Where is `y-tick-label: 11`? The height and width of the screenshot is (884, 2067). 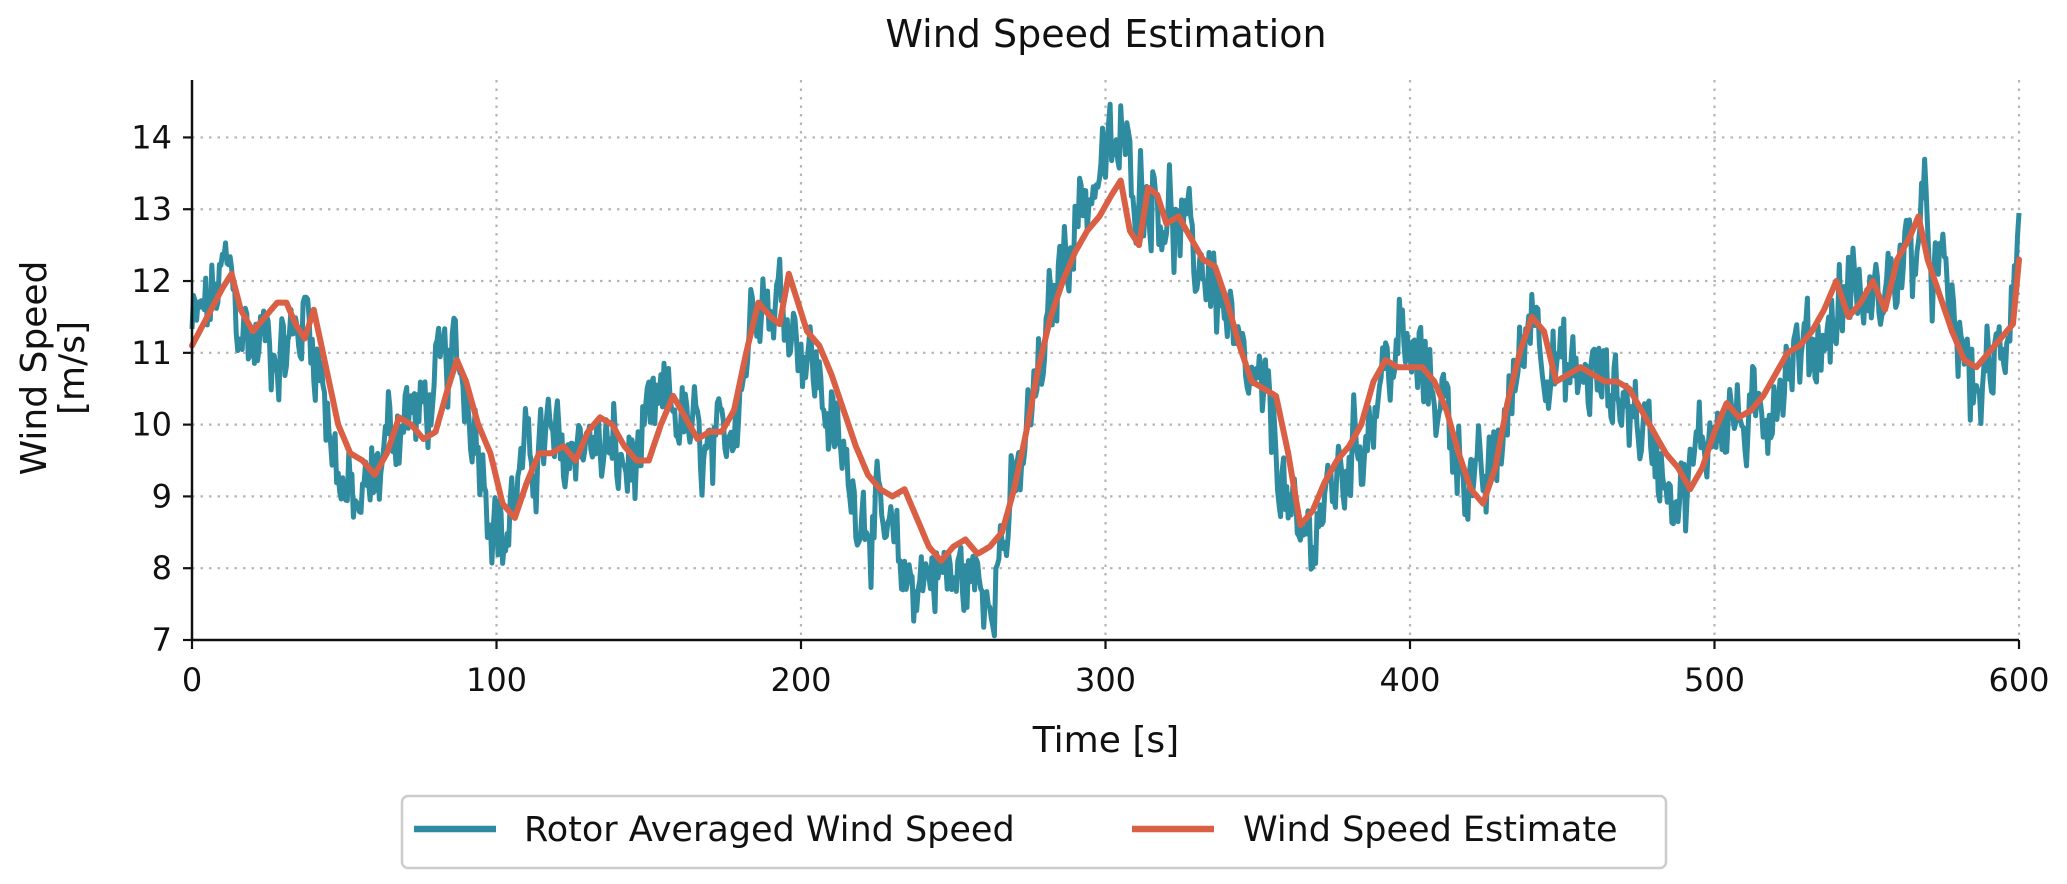
y-tick-label: 11 is located at coordinates (151, 353).